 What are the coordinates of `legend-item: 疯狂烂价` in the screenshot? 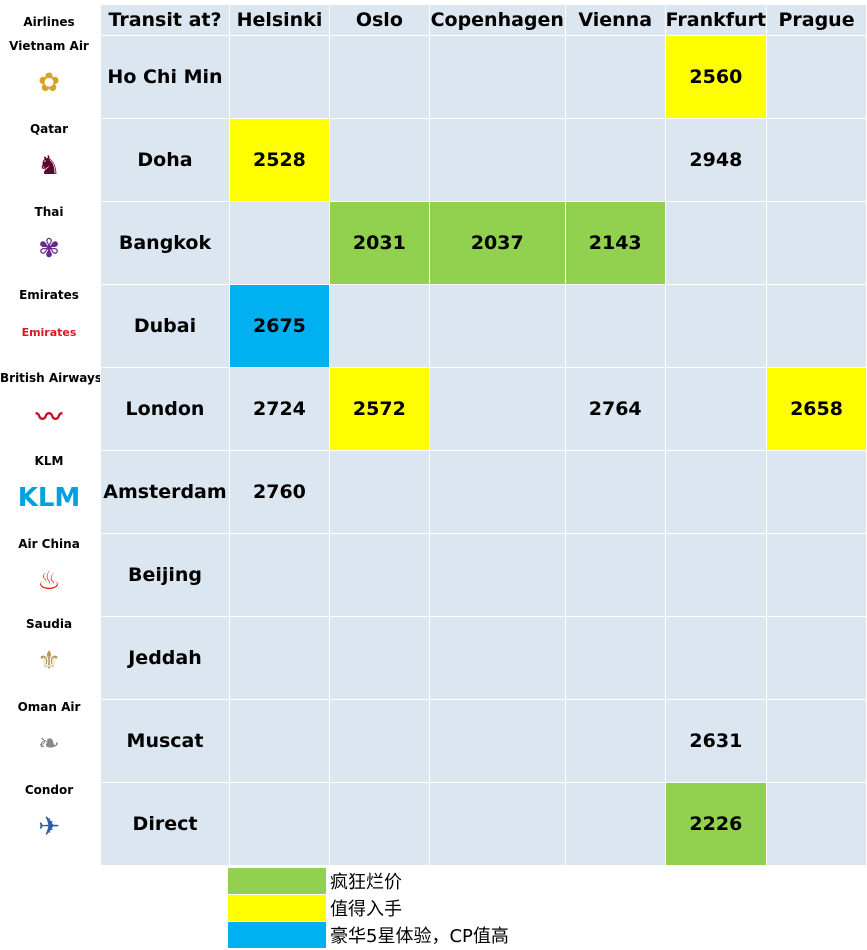 It's located at (368, 880).